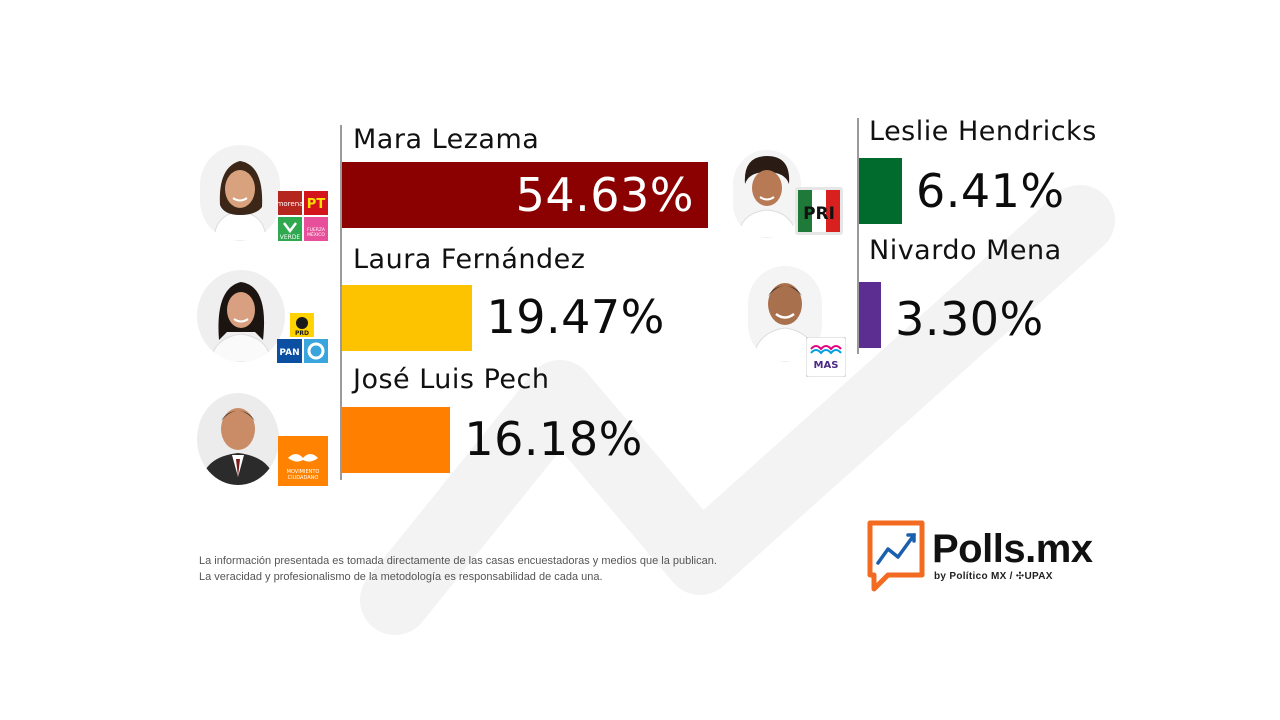  Describe the element at coordinates (896, 556) in the screenshot. I see `poll-chart-icon` at that location.